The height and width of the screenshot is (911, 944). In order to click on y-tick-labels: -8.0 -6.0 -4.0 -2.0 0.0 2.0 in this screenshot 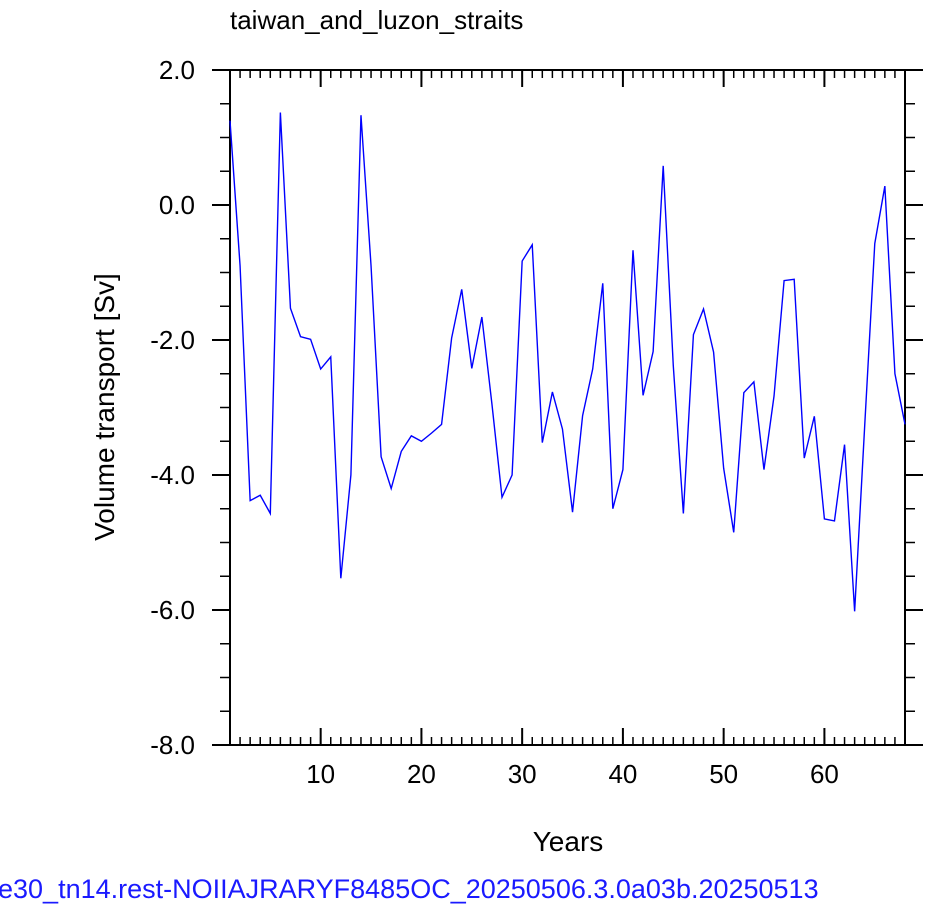, I will do `click(172, 407)`.